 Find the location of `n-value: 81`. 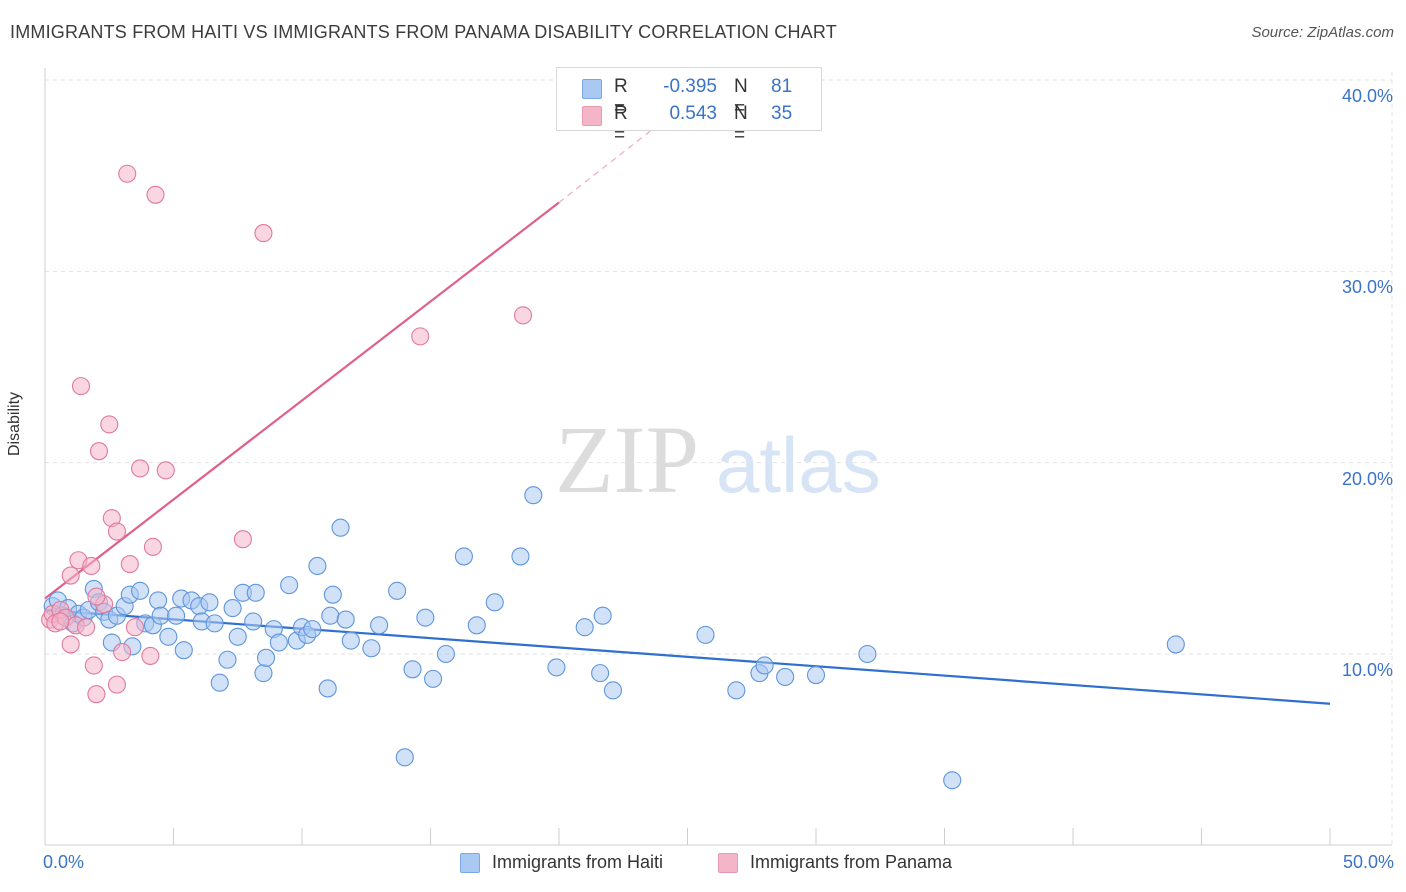

n-value: 81 is located at coordinates (782, 86).